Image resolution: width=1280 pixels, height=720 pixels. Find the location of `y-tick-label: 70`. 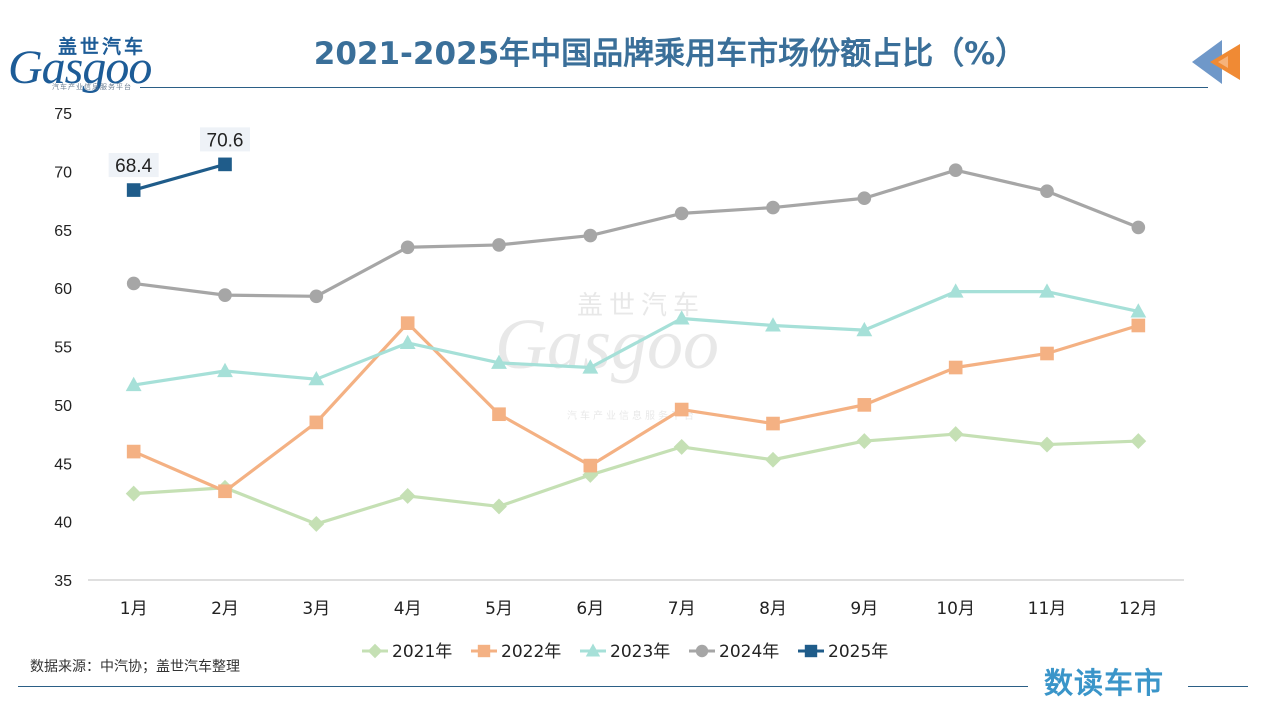

y-tick-label: 70 is located at coordinates (63, 172).